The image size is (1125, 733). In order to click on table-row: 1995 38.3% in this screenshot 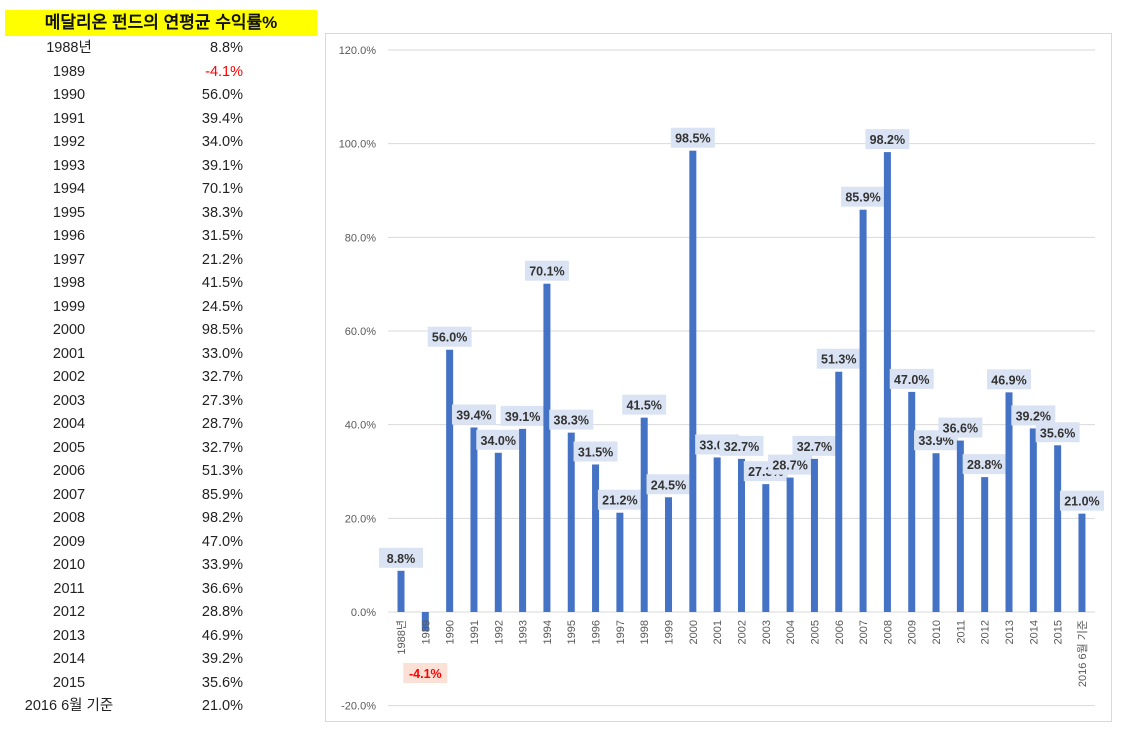, I will do `click(130, 214)`.